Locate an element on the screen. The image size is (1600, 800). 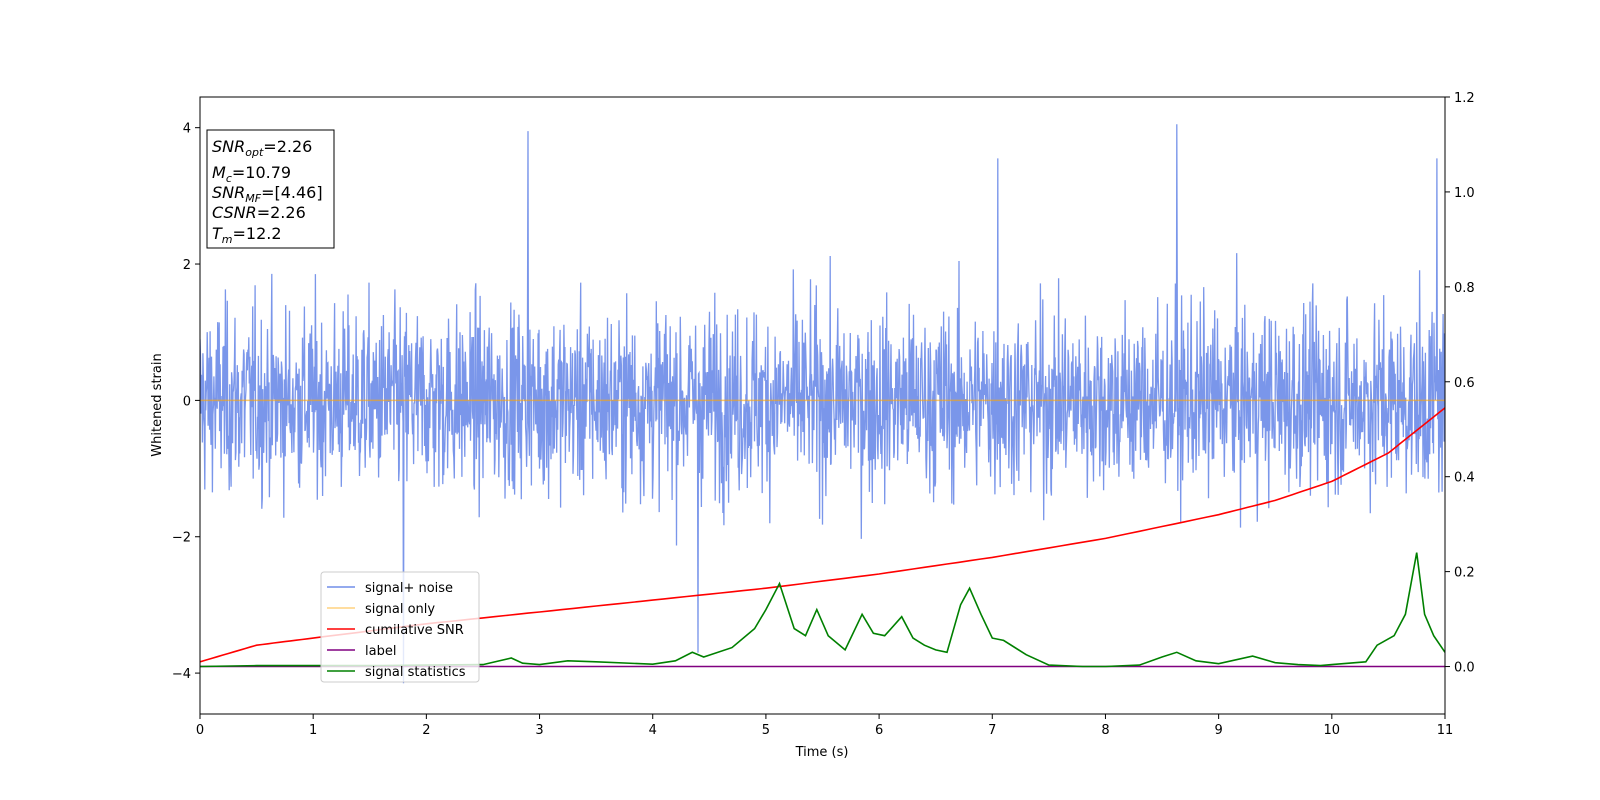
y2-tick-label: 0.8 is located at coordinates (1464, 288).